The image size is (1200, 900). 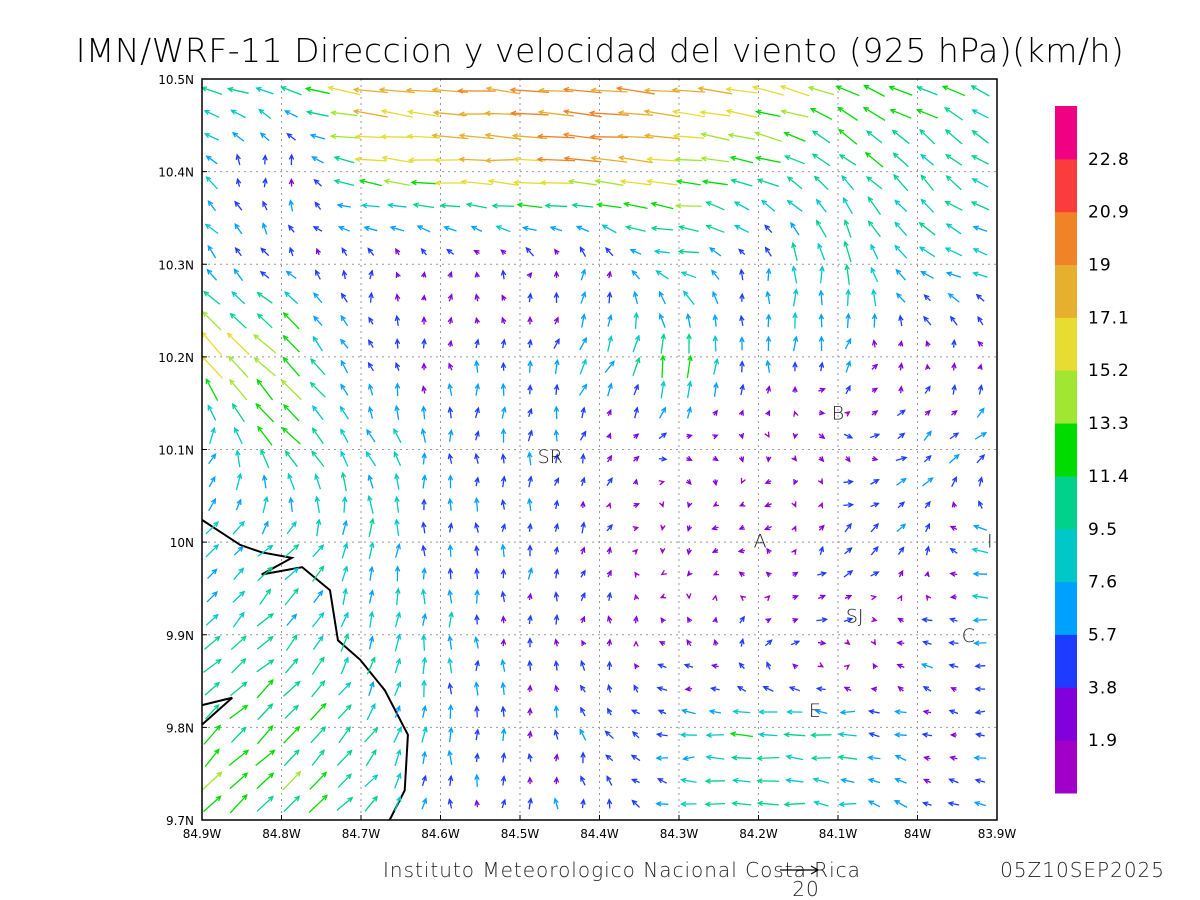 What do you see at coordinates (1066, 555) in the screenshot?
I see `colorbar-swatch` at bounding box center [1066, 555].